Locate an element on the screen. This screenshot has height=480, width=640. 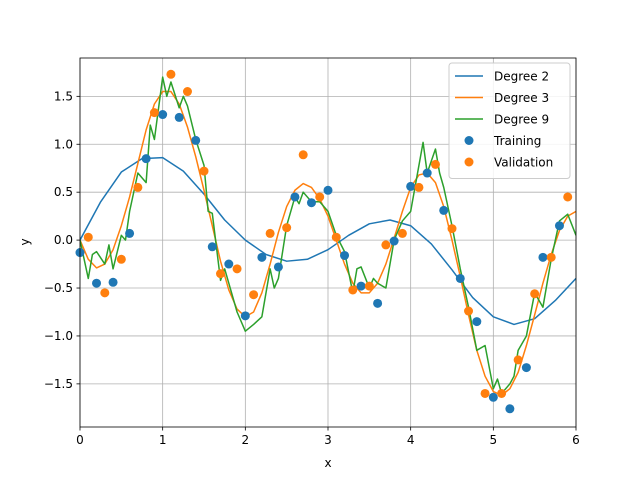
y-tick-label: 1.0 is located at coordinates (63, 144).